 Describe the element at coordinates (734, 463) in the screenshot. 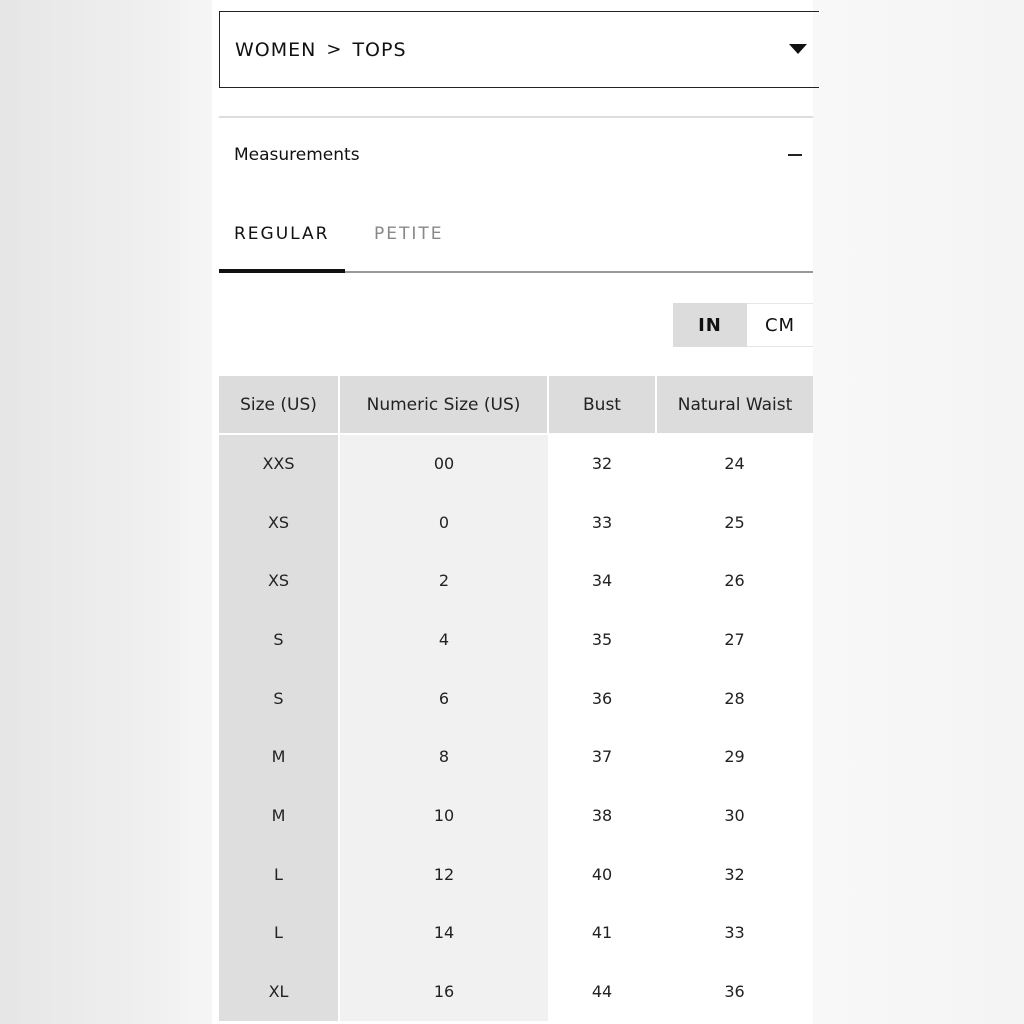

I see `cell-natural-waist: 24` at that location.